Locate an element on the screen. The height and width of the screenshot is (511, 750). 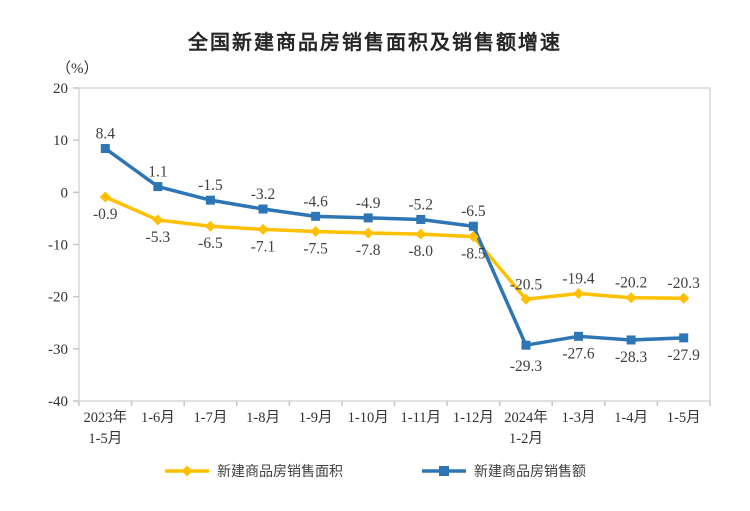
x-category-label: 1-4月 is located at coordinates (631, 418).